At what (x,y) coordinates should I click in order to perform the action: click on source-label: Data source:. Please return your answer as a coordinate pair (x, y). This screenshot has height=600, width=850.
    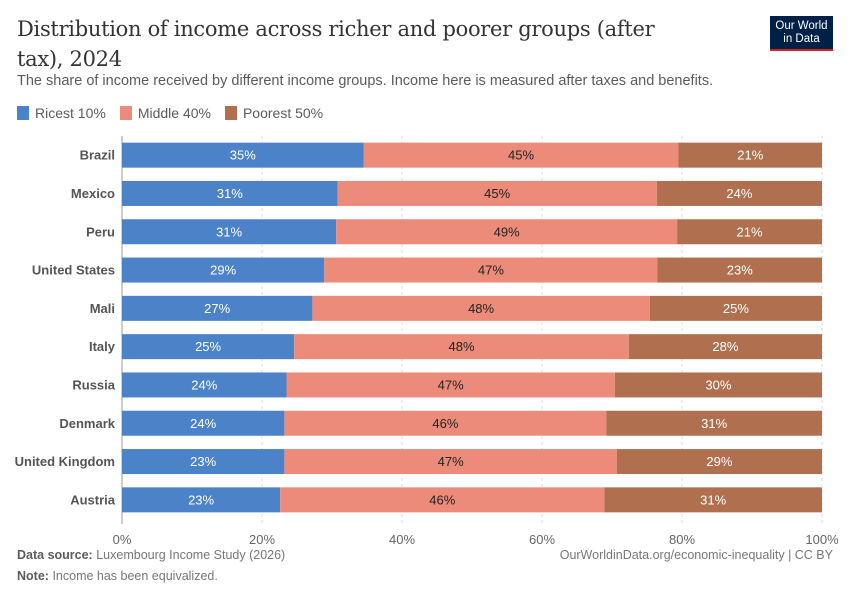
    Looking at the image, I should click on (55, 555).